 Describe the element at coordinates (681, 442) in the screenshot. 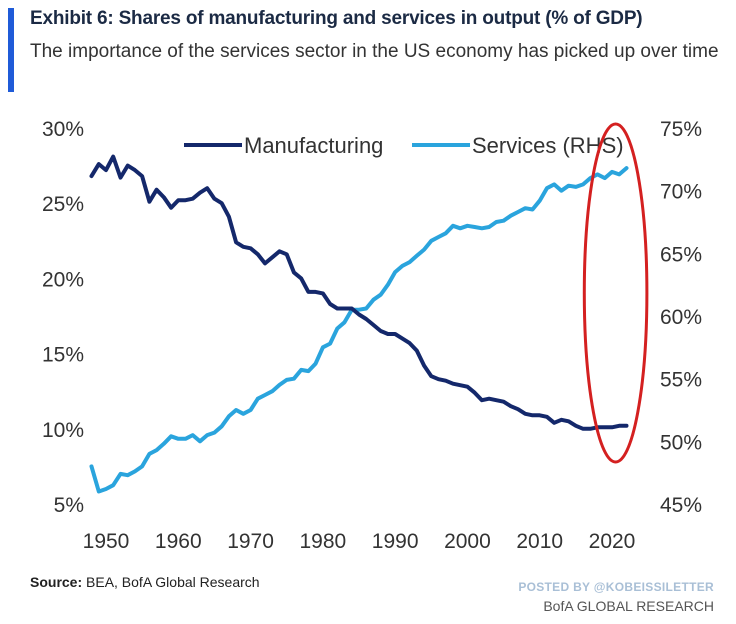

I see `right-tick-label: 50%` at that location.